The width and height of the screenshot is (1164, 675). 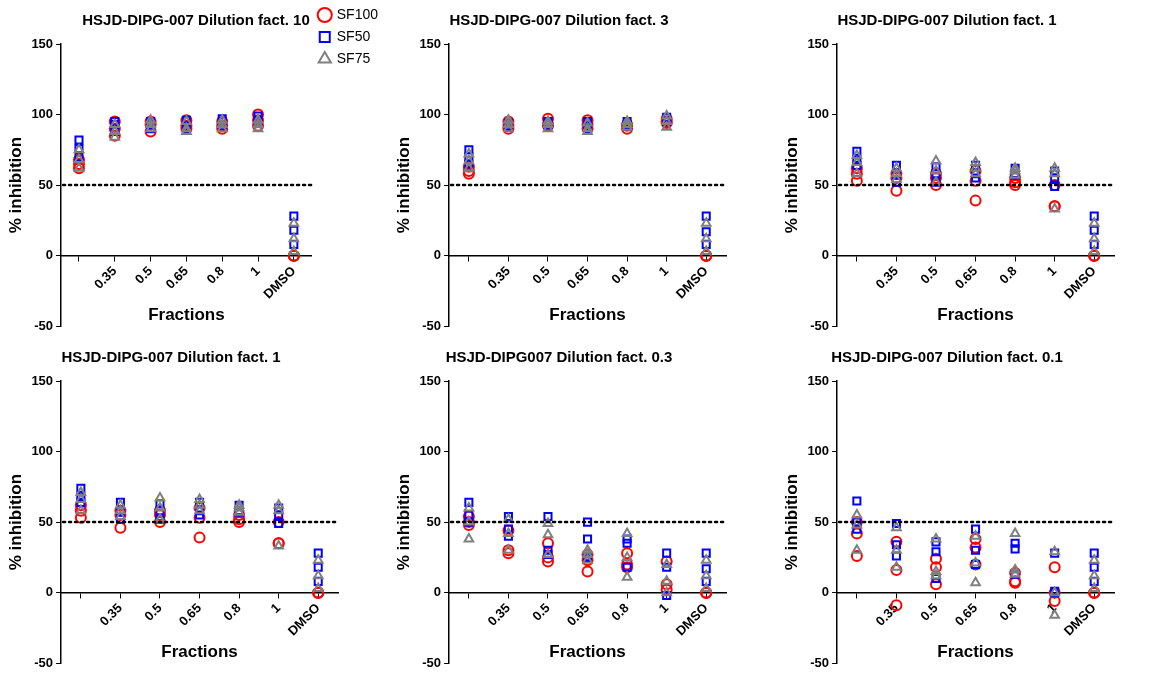 What do you see at coordinates (947, 357) in the screenshot?
I see `chart-title: HSJD-DIPG-007 Dilution fact. 0.1` at bounding box center [947, 357].